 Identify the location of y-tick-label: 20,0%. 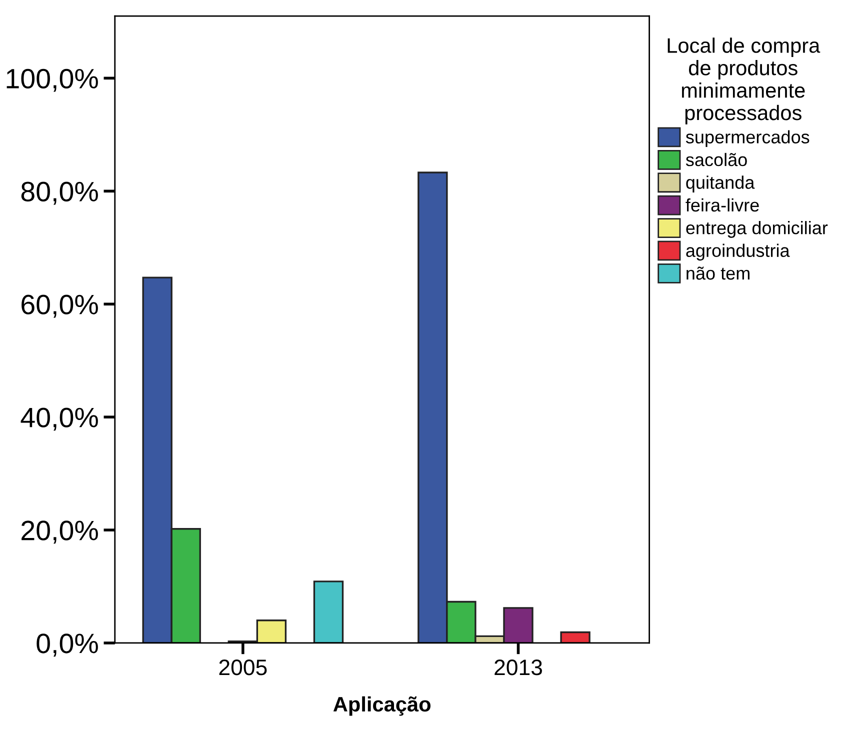
(60, 532).